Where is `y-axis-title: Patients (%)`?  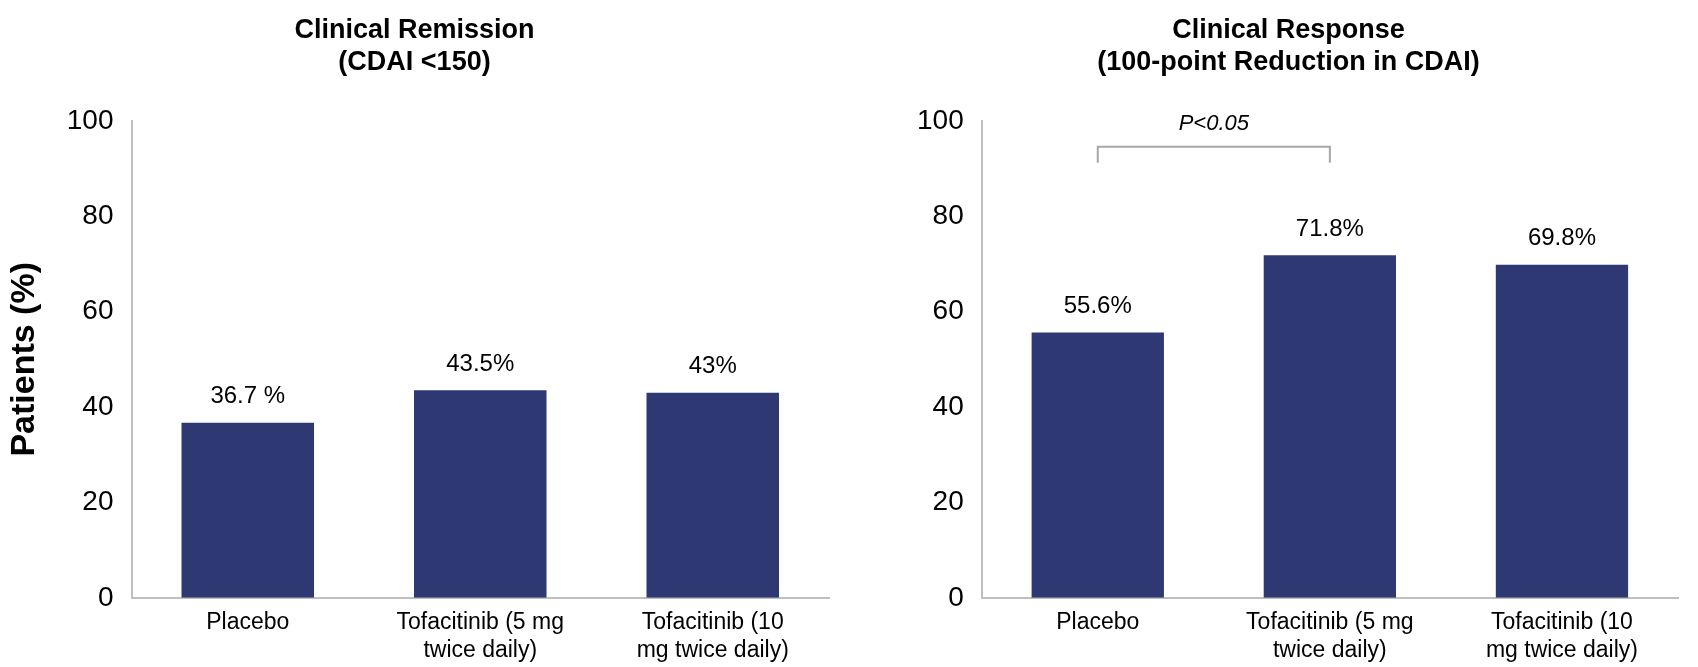 y-axis-title: Patients (%) is located at coordinates (21, 359).